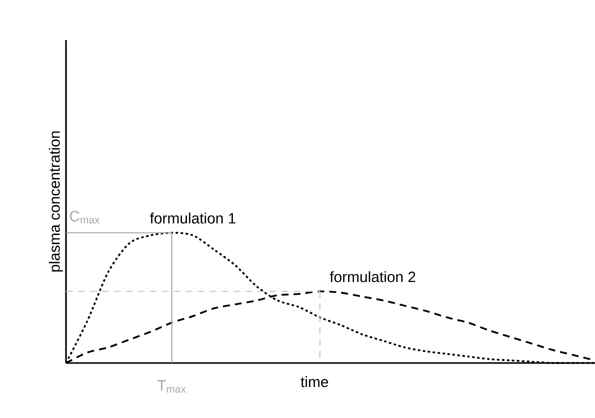  What do you see at coordinates (85, 217) in the screenshot?
I see `text: C$_{max}$` at bounding box center [85, 217].